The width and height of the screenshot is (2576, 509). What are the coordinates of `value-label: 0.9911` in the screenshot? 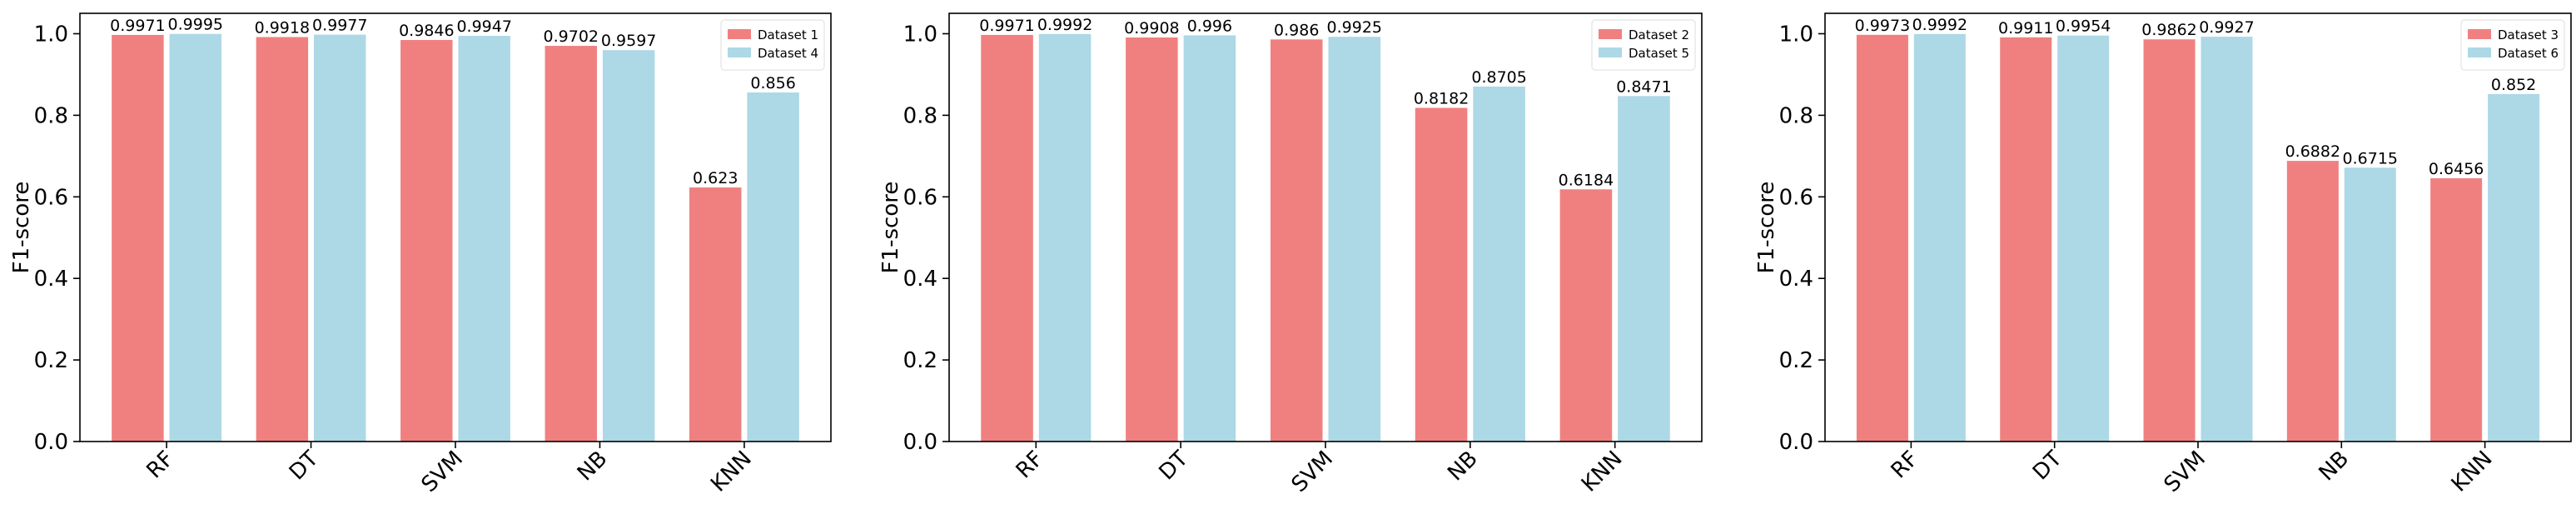 It's located at (2025, 28).